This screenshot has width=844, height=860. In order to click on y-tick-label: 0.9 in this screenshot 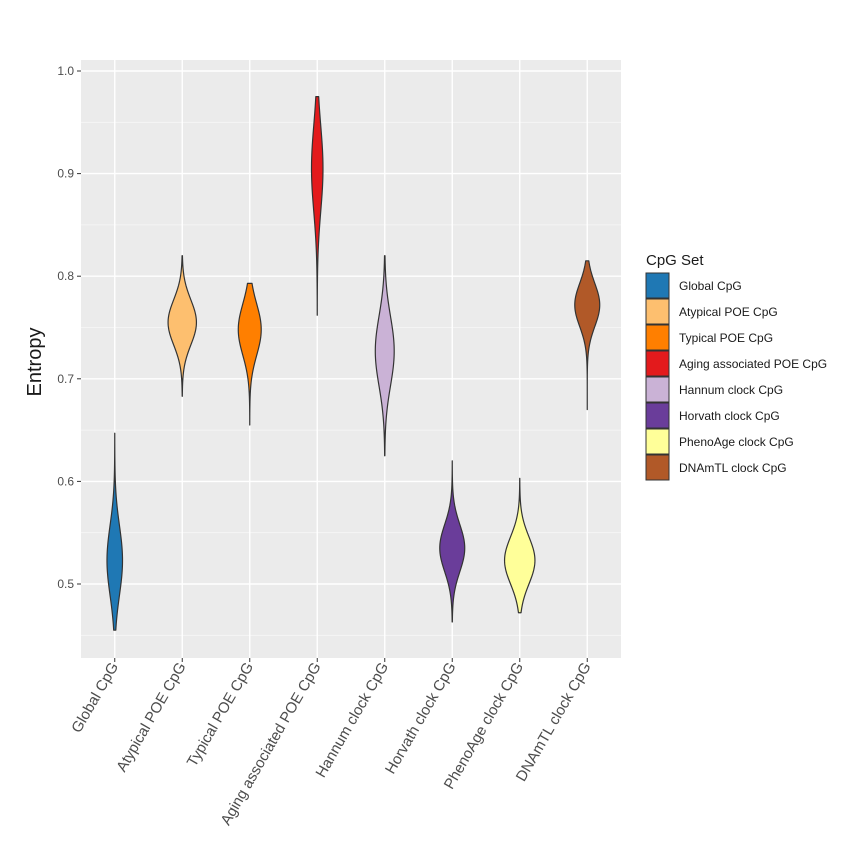, I will do `click(65, 174)`.